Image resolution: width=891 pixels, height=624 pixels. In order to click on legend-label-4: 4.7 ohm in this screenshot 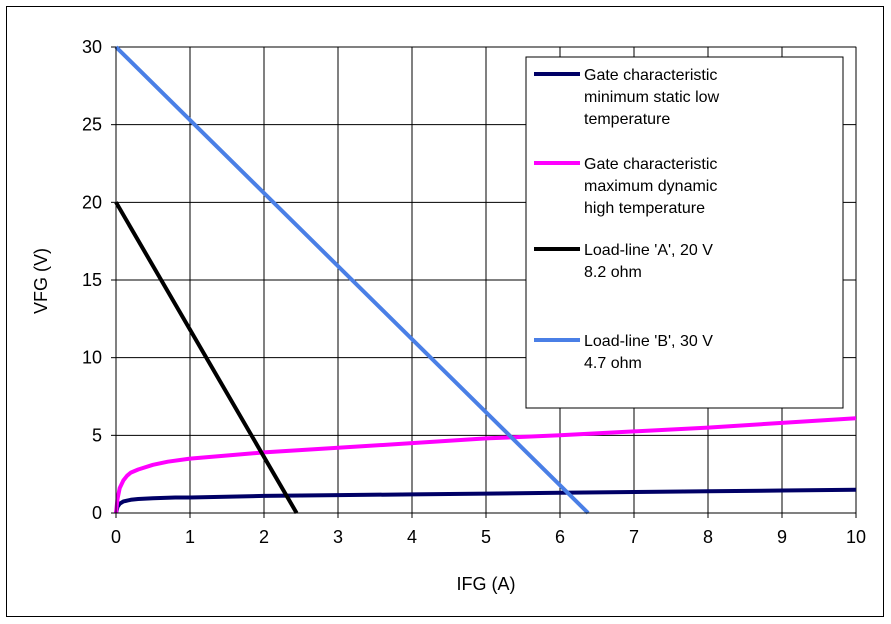, I will do `click(613, 363)`.